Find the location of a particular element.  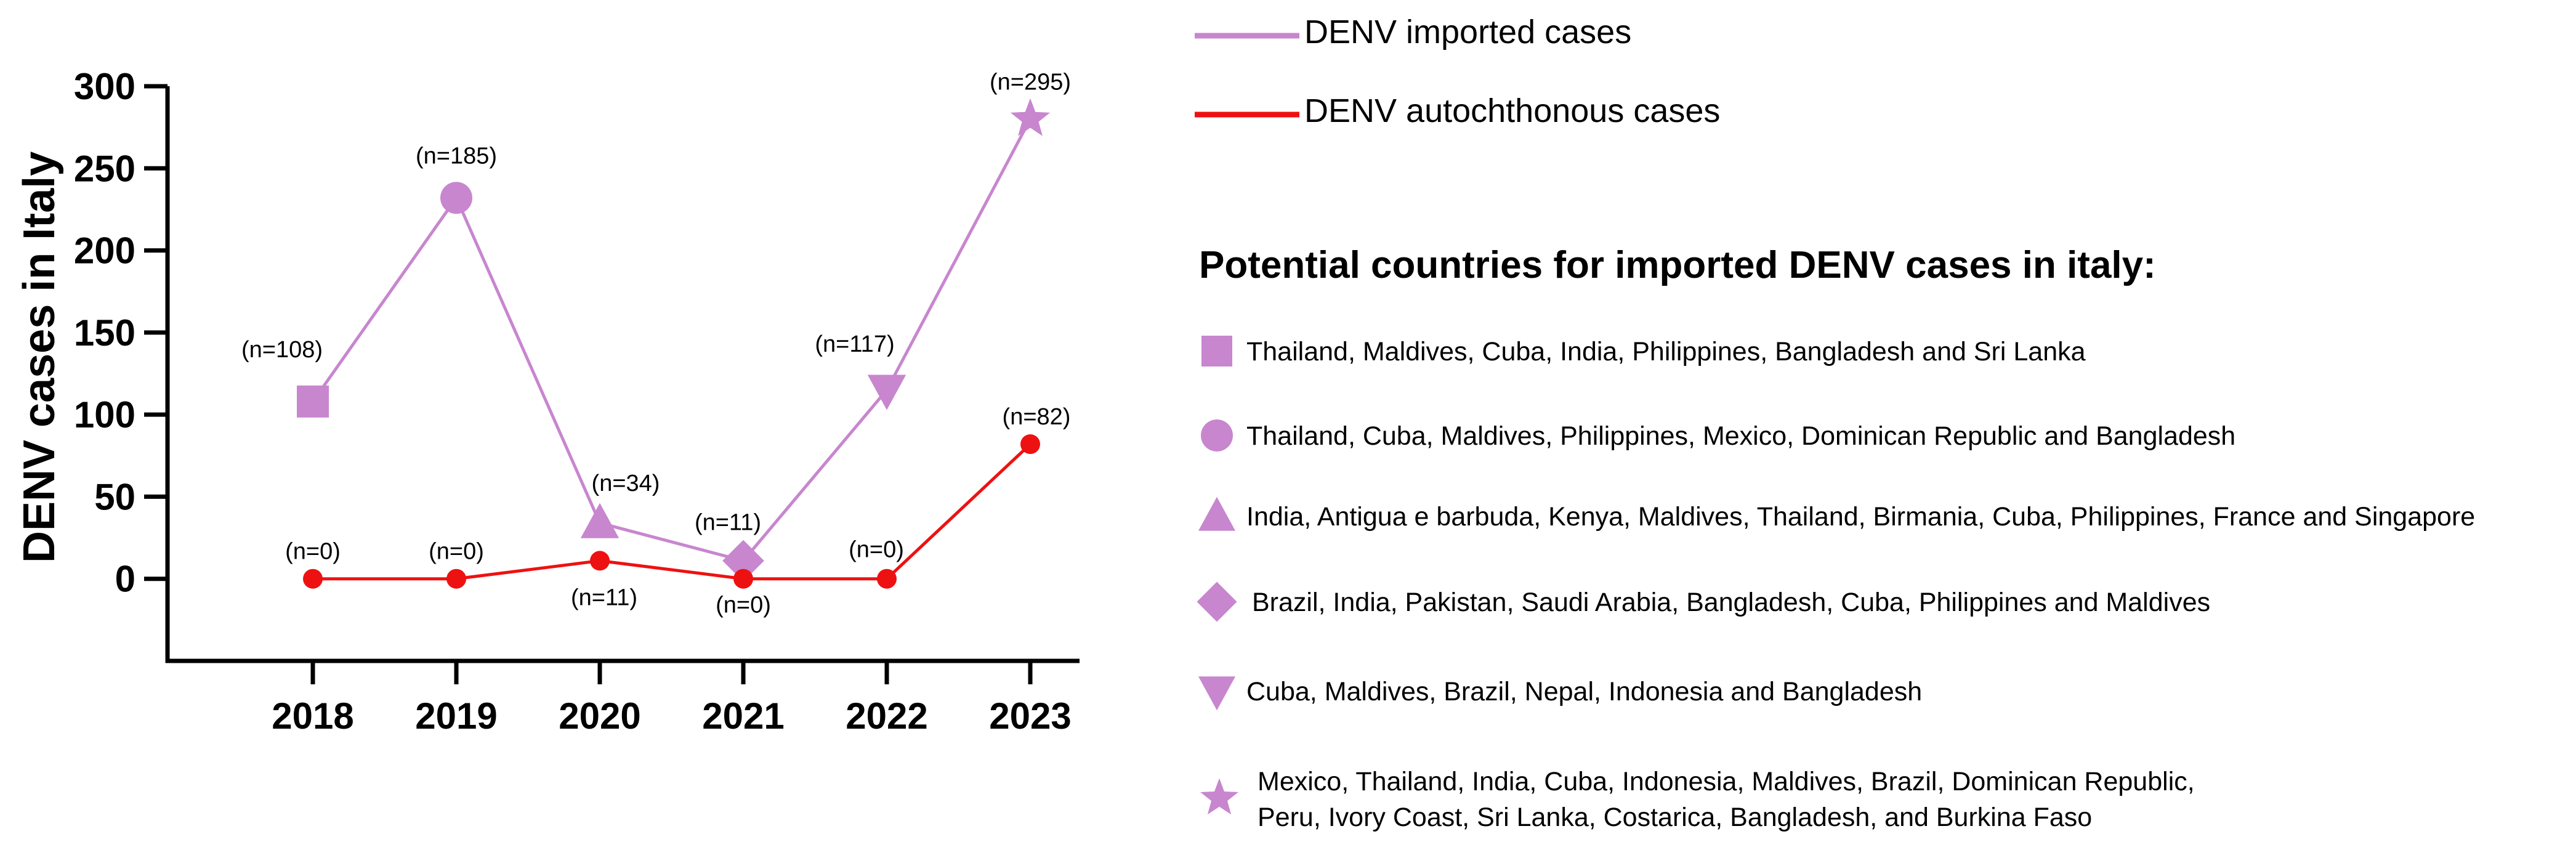

data-label: (n=34) is located at coordinates (626, 483).